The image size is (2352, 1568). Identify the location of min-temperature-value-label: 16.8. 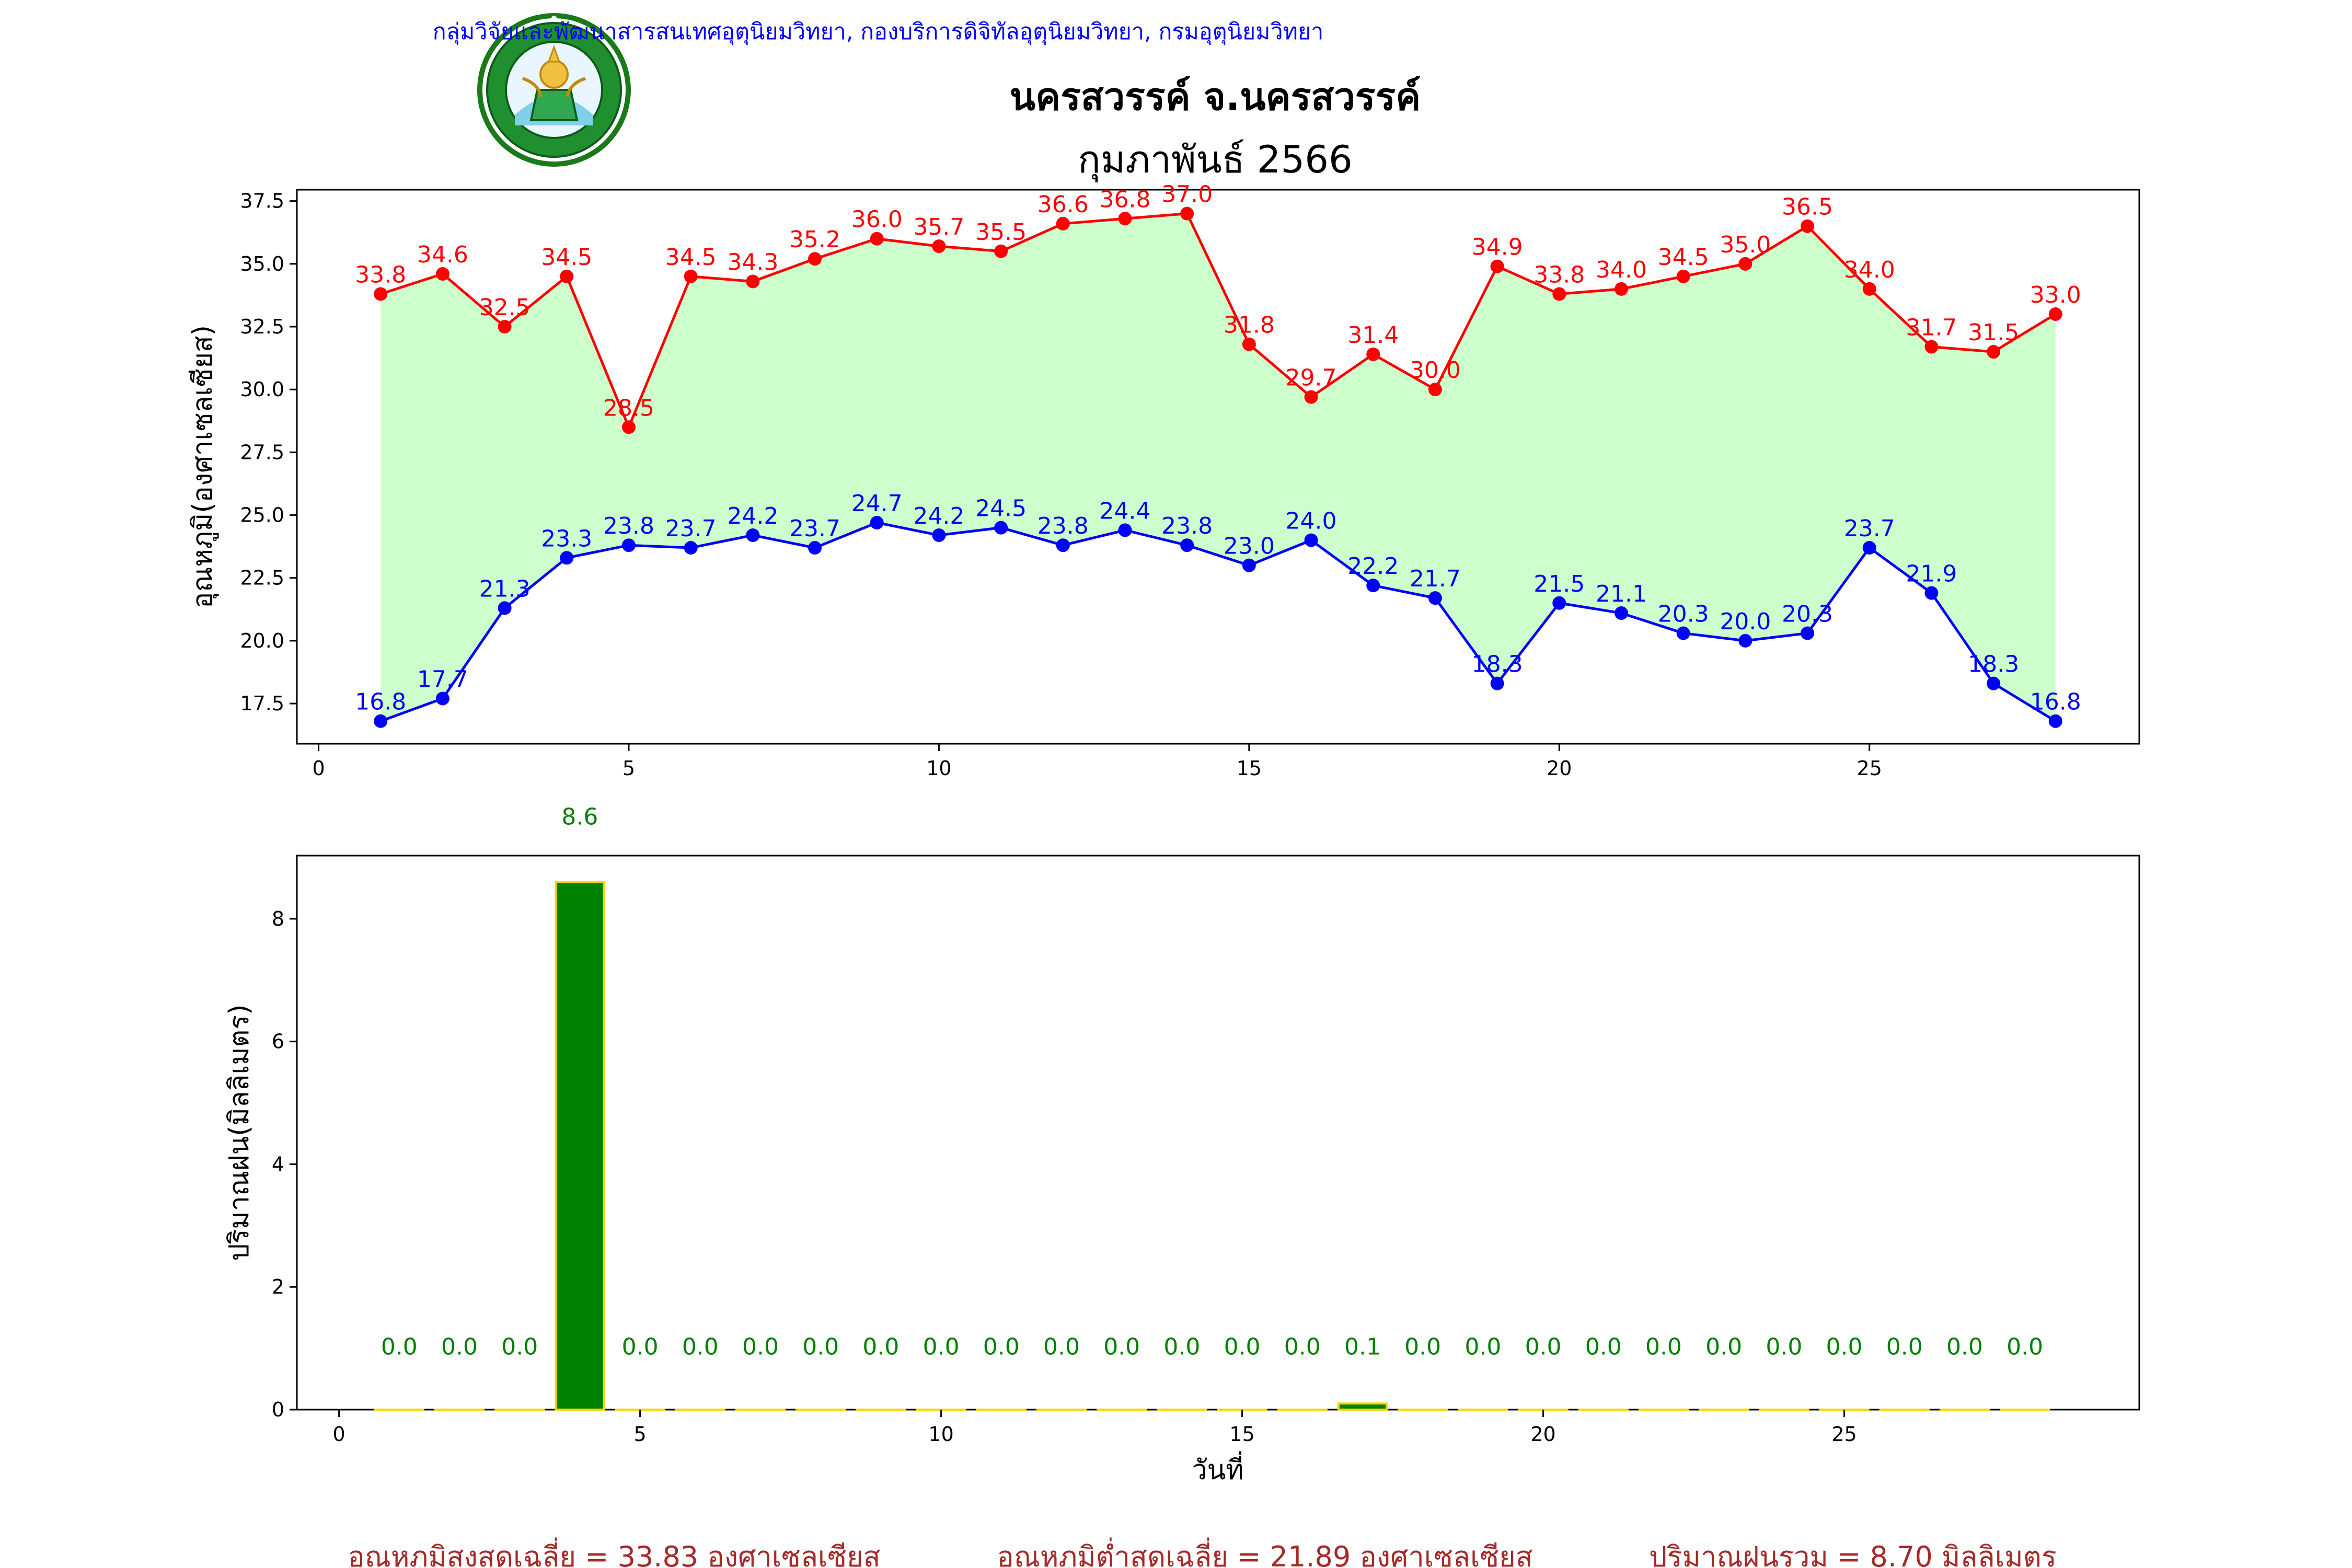
(2055, 702).